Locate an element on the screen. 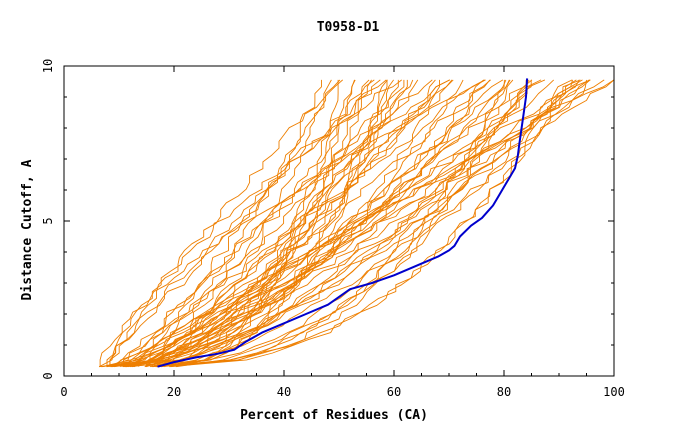 The width and height of the screenshot is (680, 440). x-tick-label: 80 is located at coordinates (504, 392).